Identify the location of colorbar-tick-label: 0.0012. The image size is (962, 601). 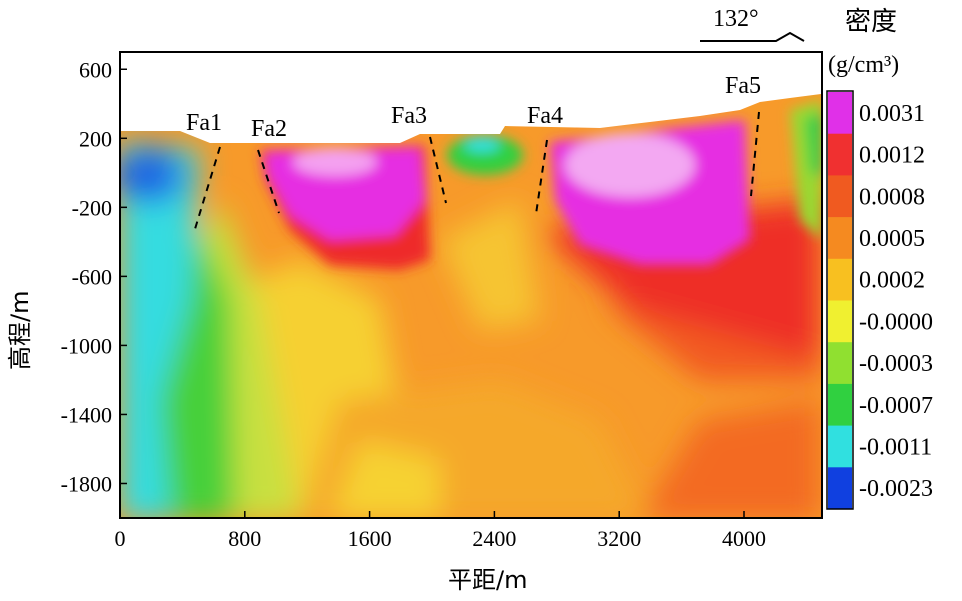
(892, 156).